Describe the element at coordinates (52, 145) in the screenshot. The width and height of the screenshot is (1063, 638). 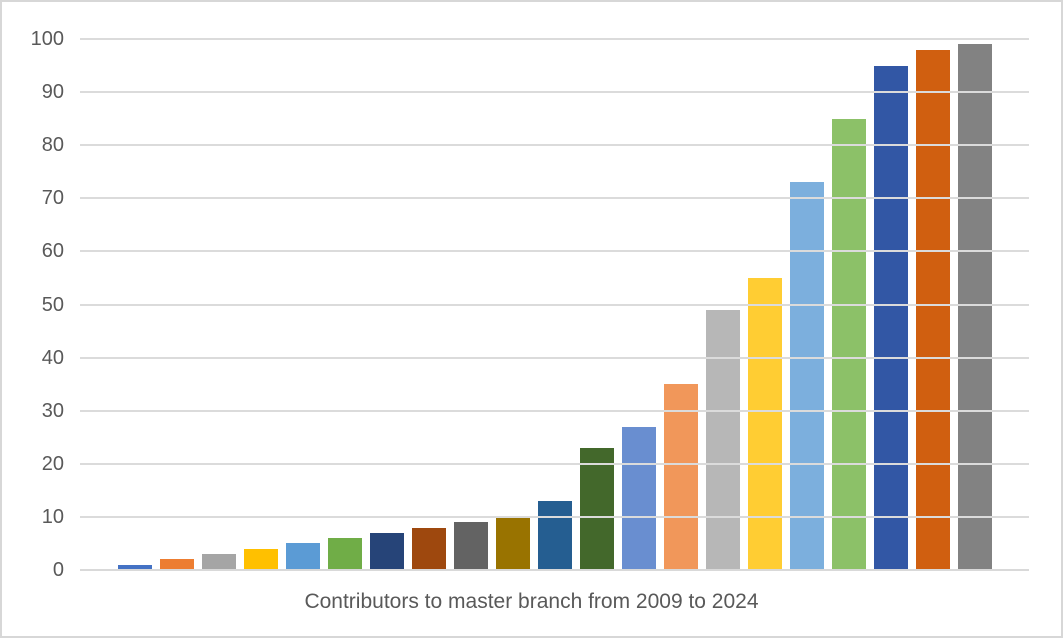
I see `y-axis-tick-label: 80` at that location.